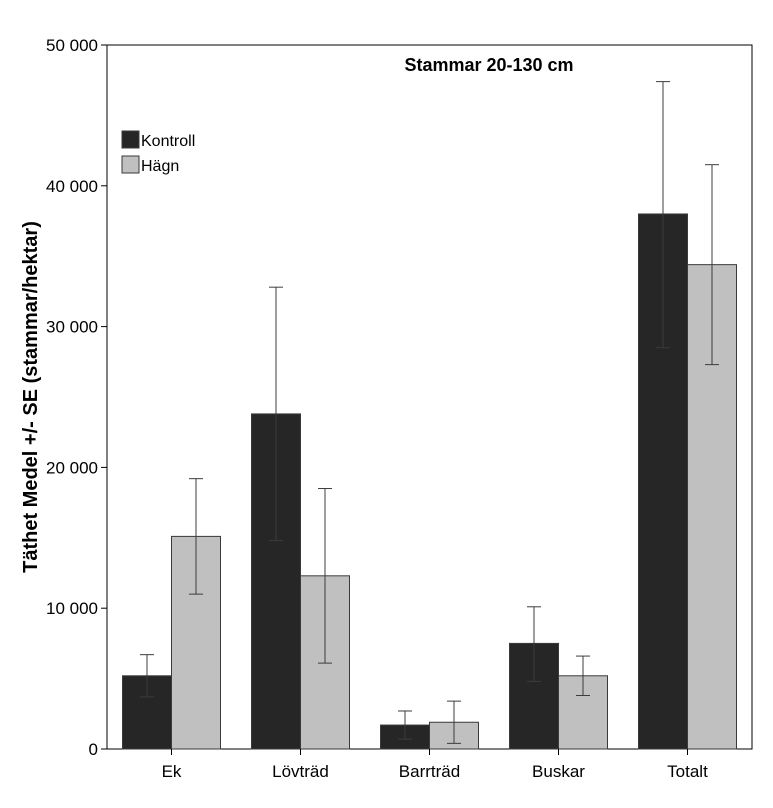 This screenshot has height=808, width=773. What do you see at coordinates (93, 749) in the screenshot?
I see `y-tick-label: 0` at bounding box center [93, 749].